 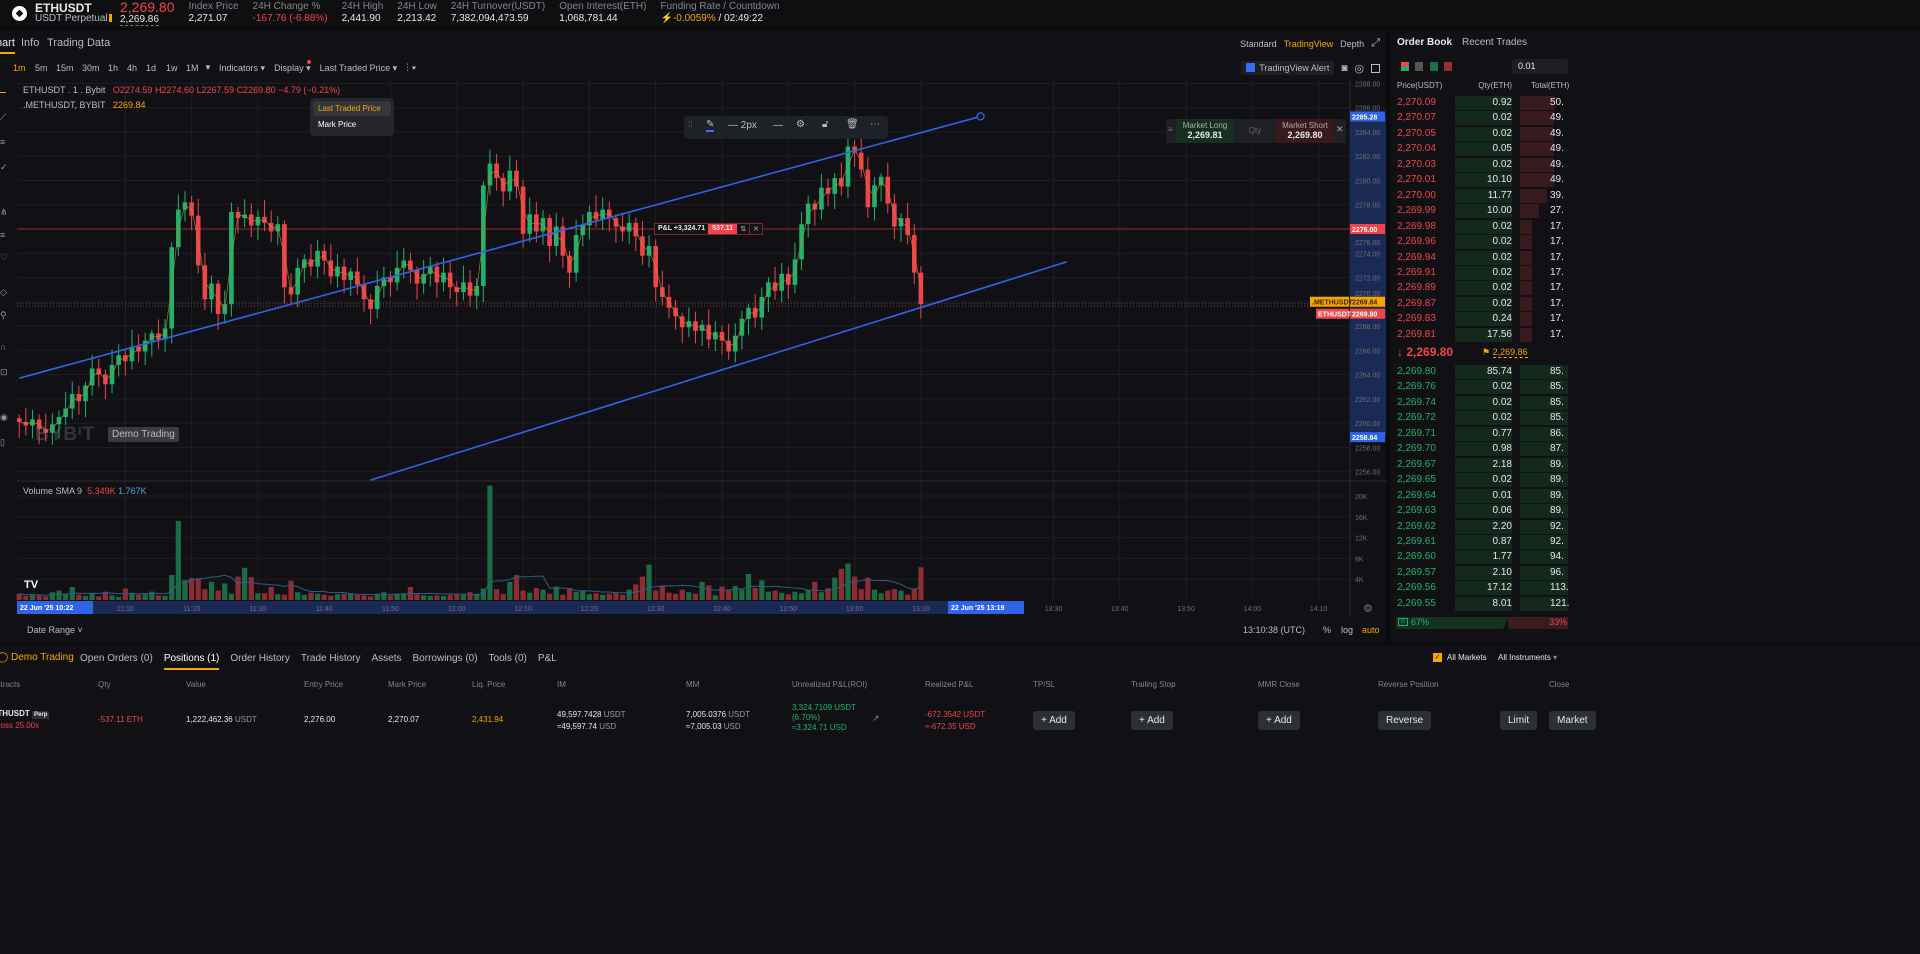 What do you see at coordinates (1205, 131) in the screenshot?
I see `market-long-button: Market Long 2,269.81` at bounding box center [1205, 131].